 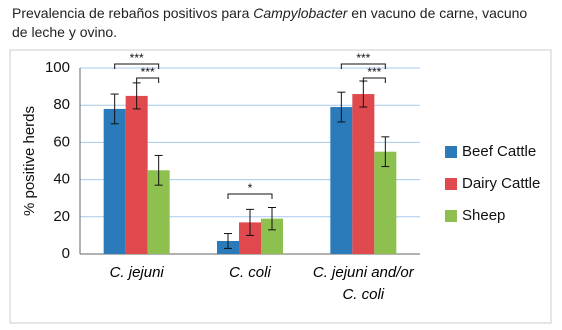 What do you see at coordinates (499, 151) in the screenshot?
I see `legend-label: Beef Cattle` at bounding box center [499, 151].